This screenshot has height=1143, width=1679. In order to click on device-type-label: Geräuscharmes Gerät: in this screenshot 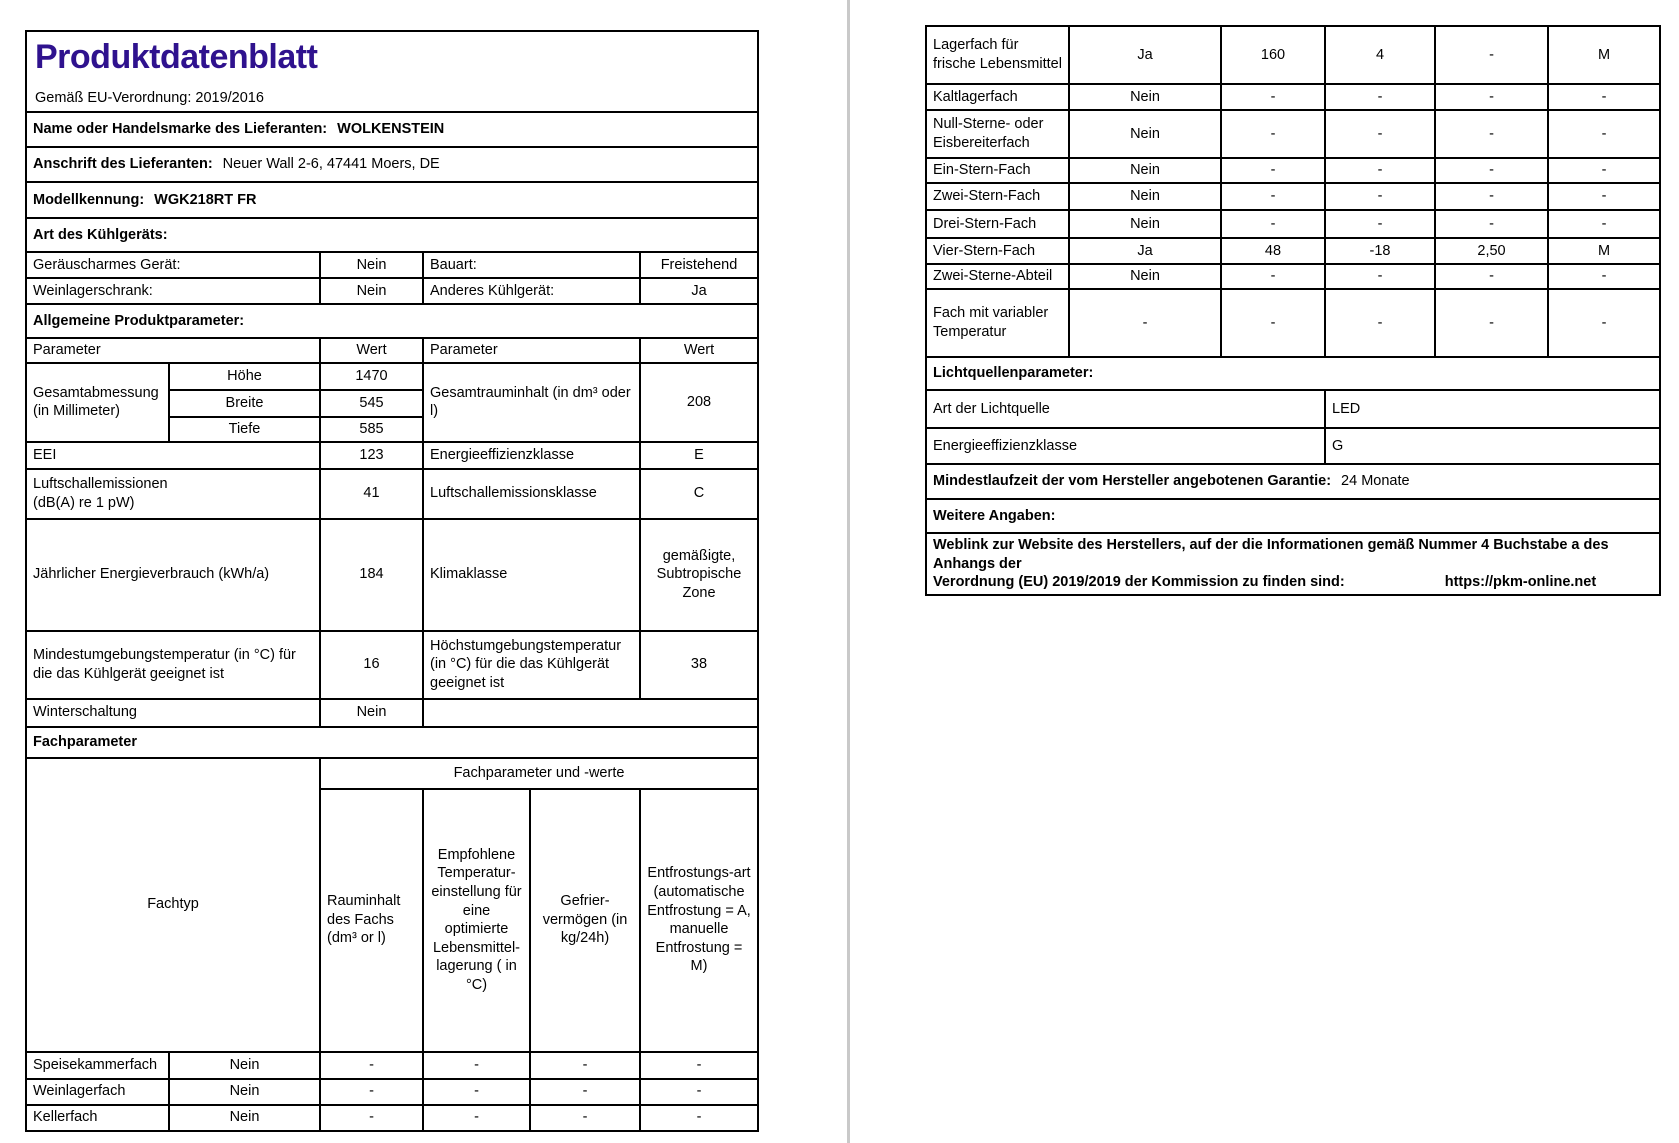, I will do `click(173, 265)`.